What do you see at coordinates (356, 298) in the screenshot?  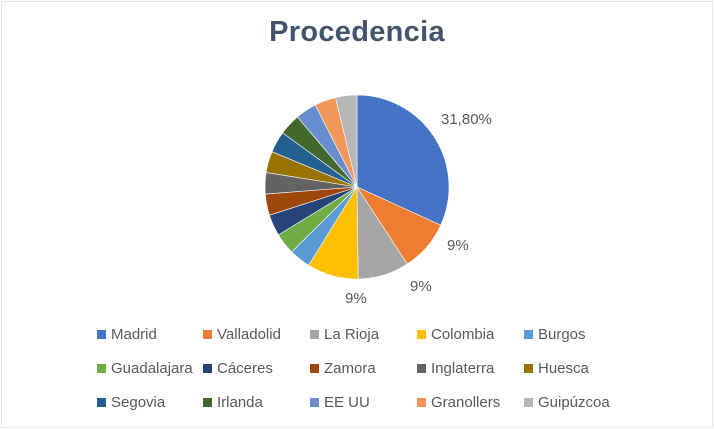 I see `data-label-colombia: 9%` at bounding box center [356, 298].